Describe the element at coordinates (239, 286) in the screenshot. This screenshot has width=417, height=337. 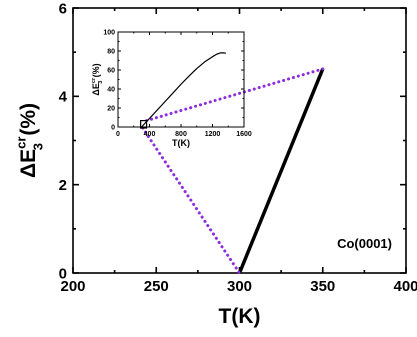
I see `main-x-tick-label: 300` at that location.